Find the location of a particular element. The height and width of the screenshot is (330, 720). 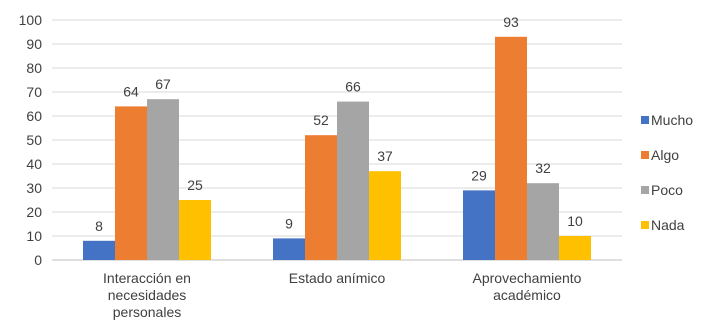

data-label-algo-2: 93 is located at coordinates (511, 22).